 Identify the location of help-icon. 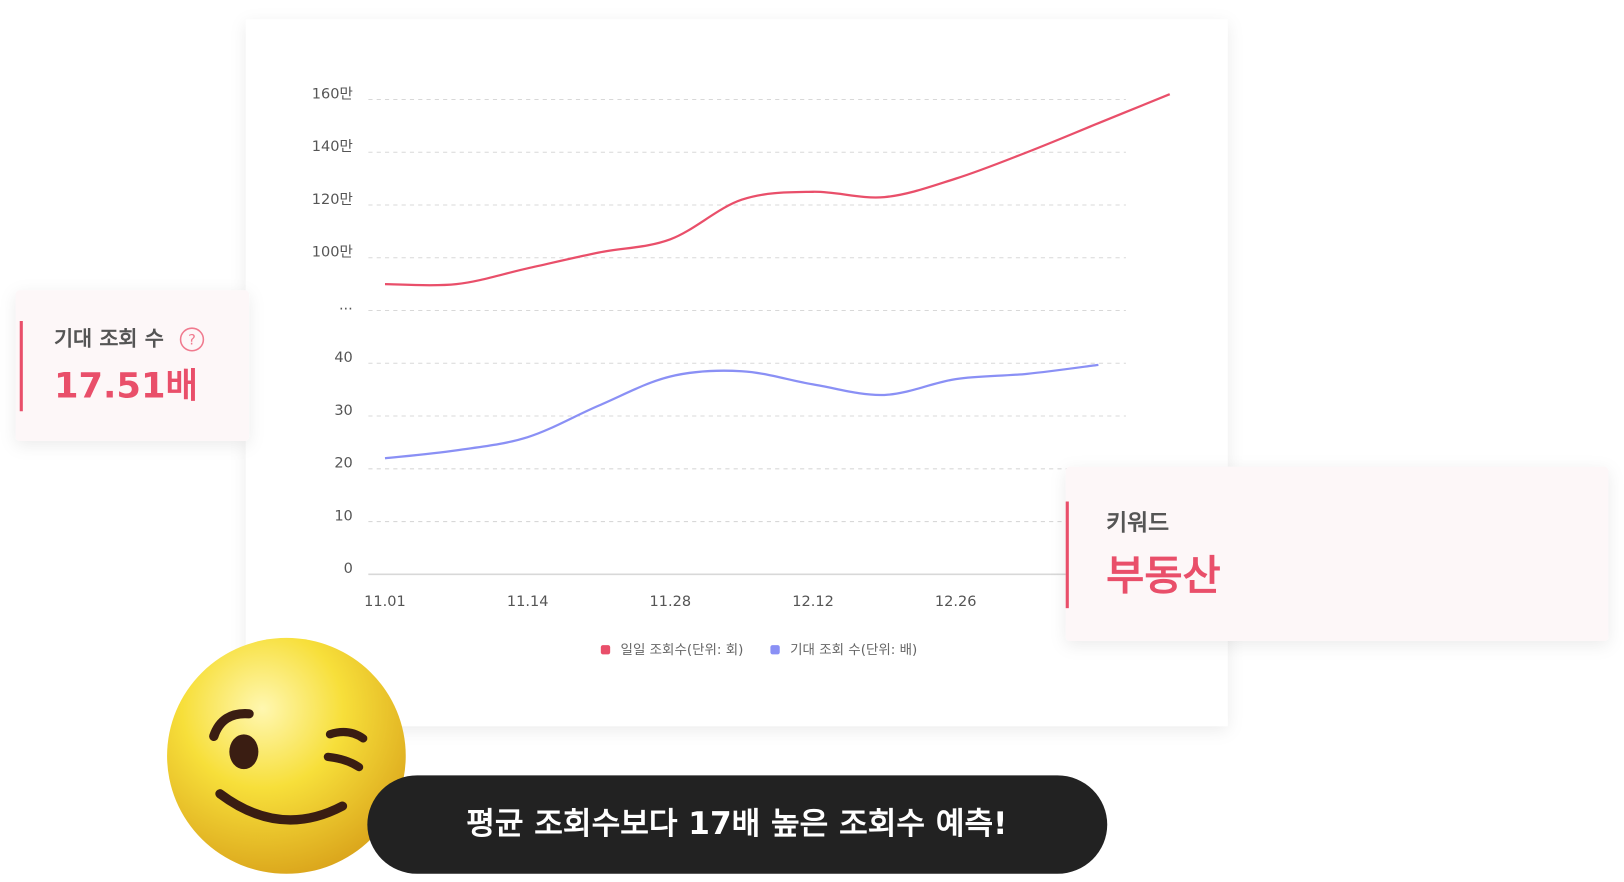
(192, 339).